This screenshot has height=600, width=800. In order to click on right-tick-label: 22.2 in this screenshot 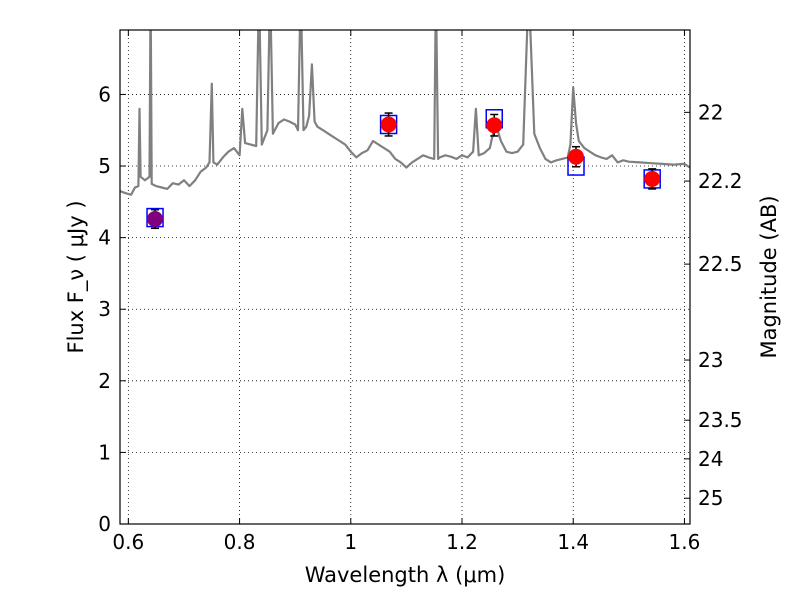, I will do `click(720, 181)`.